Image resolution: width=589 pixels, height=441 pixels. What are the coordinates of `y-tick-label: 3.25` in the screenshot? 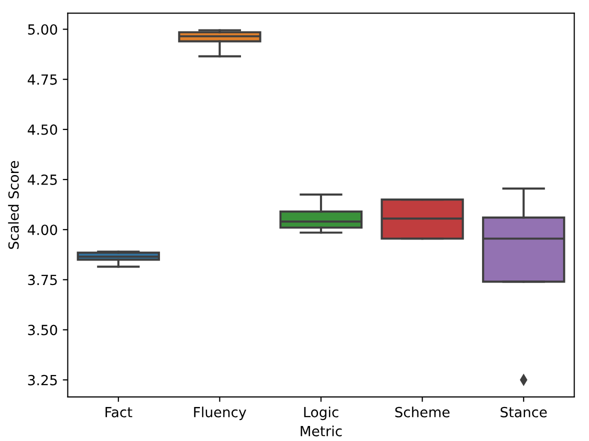 It's located at (42, 380).